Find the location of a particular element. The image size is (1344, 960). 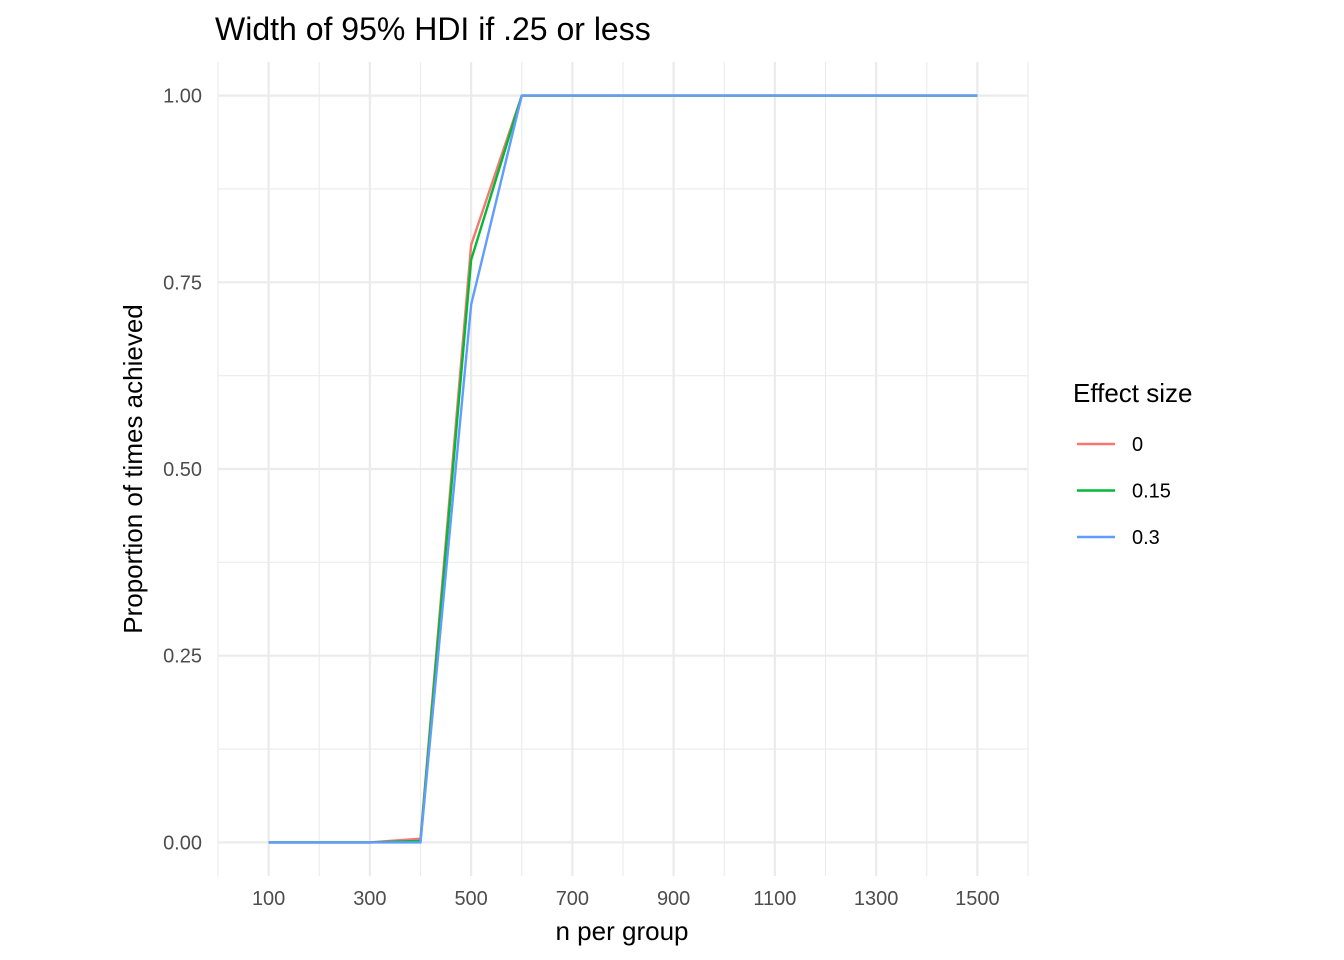

y-tick-labels: 0.00 0.25 0.50 0.75 1.00 is located at coordinates (182, 470).